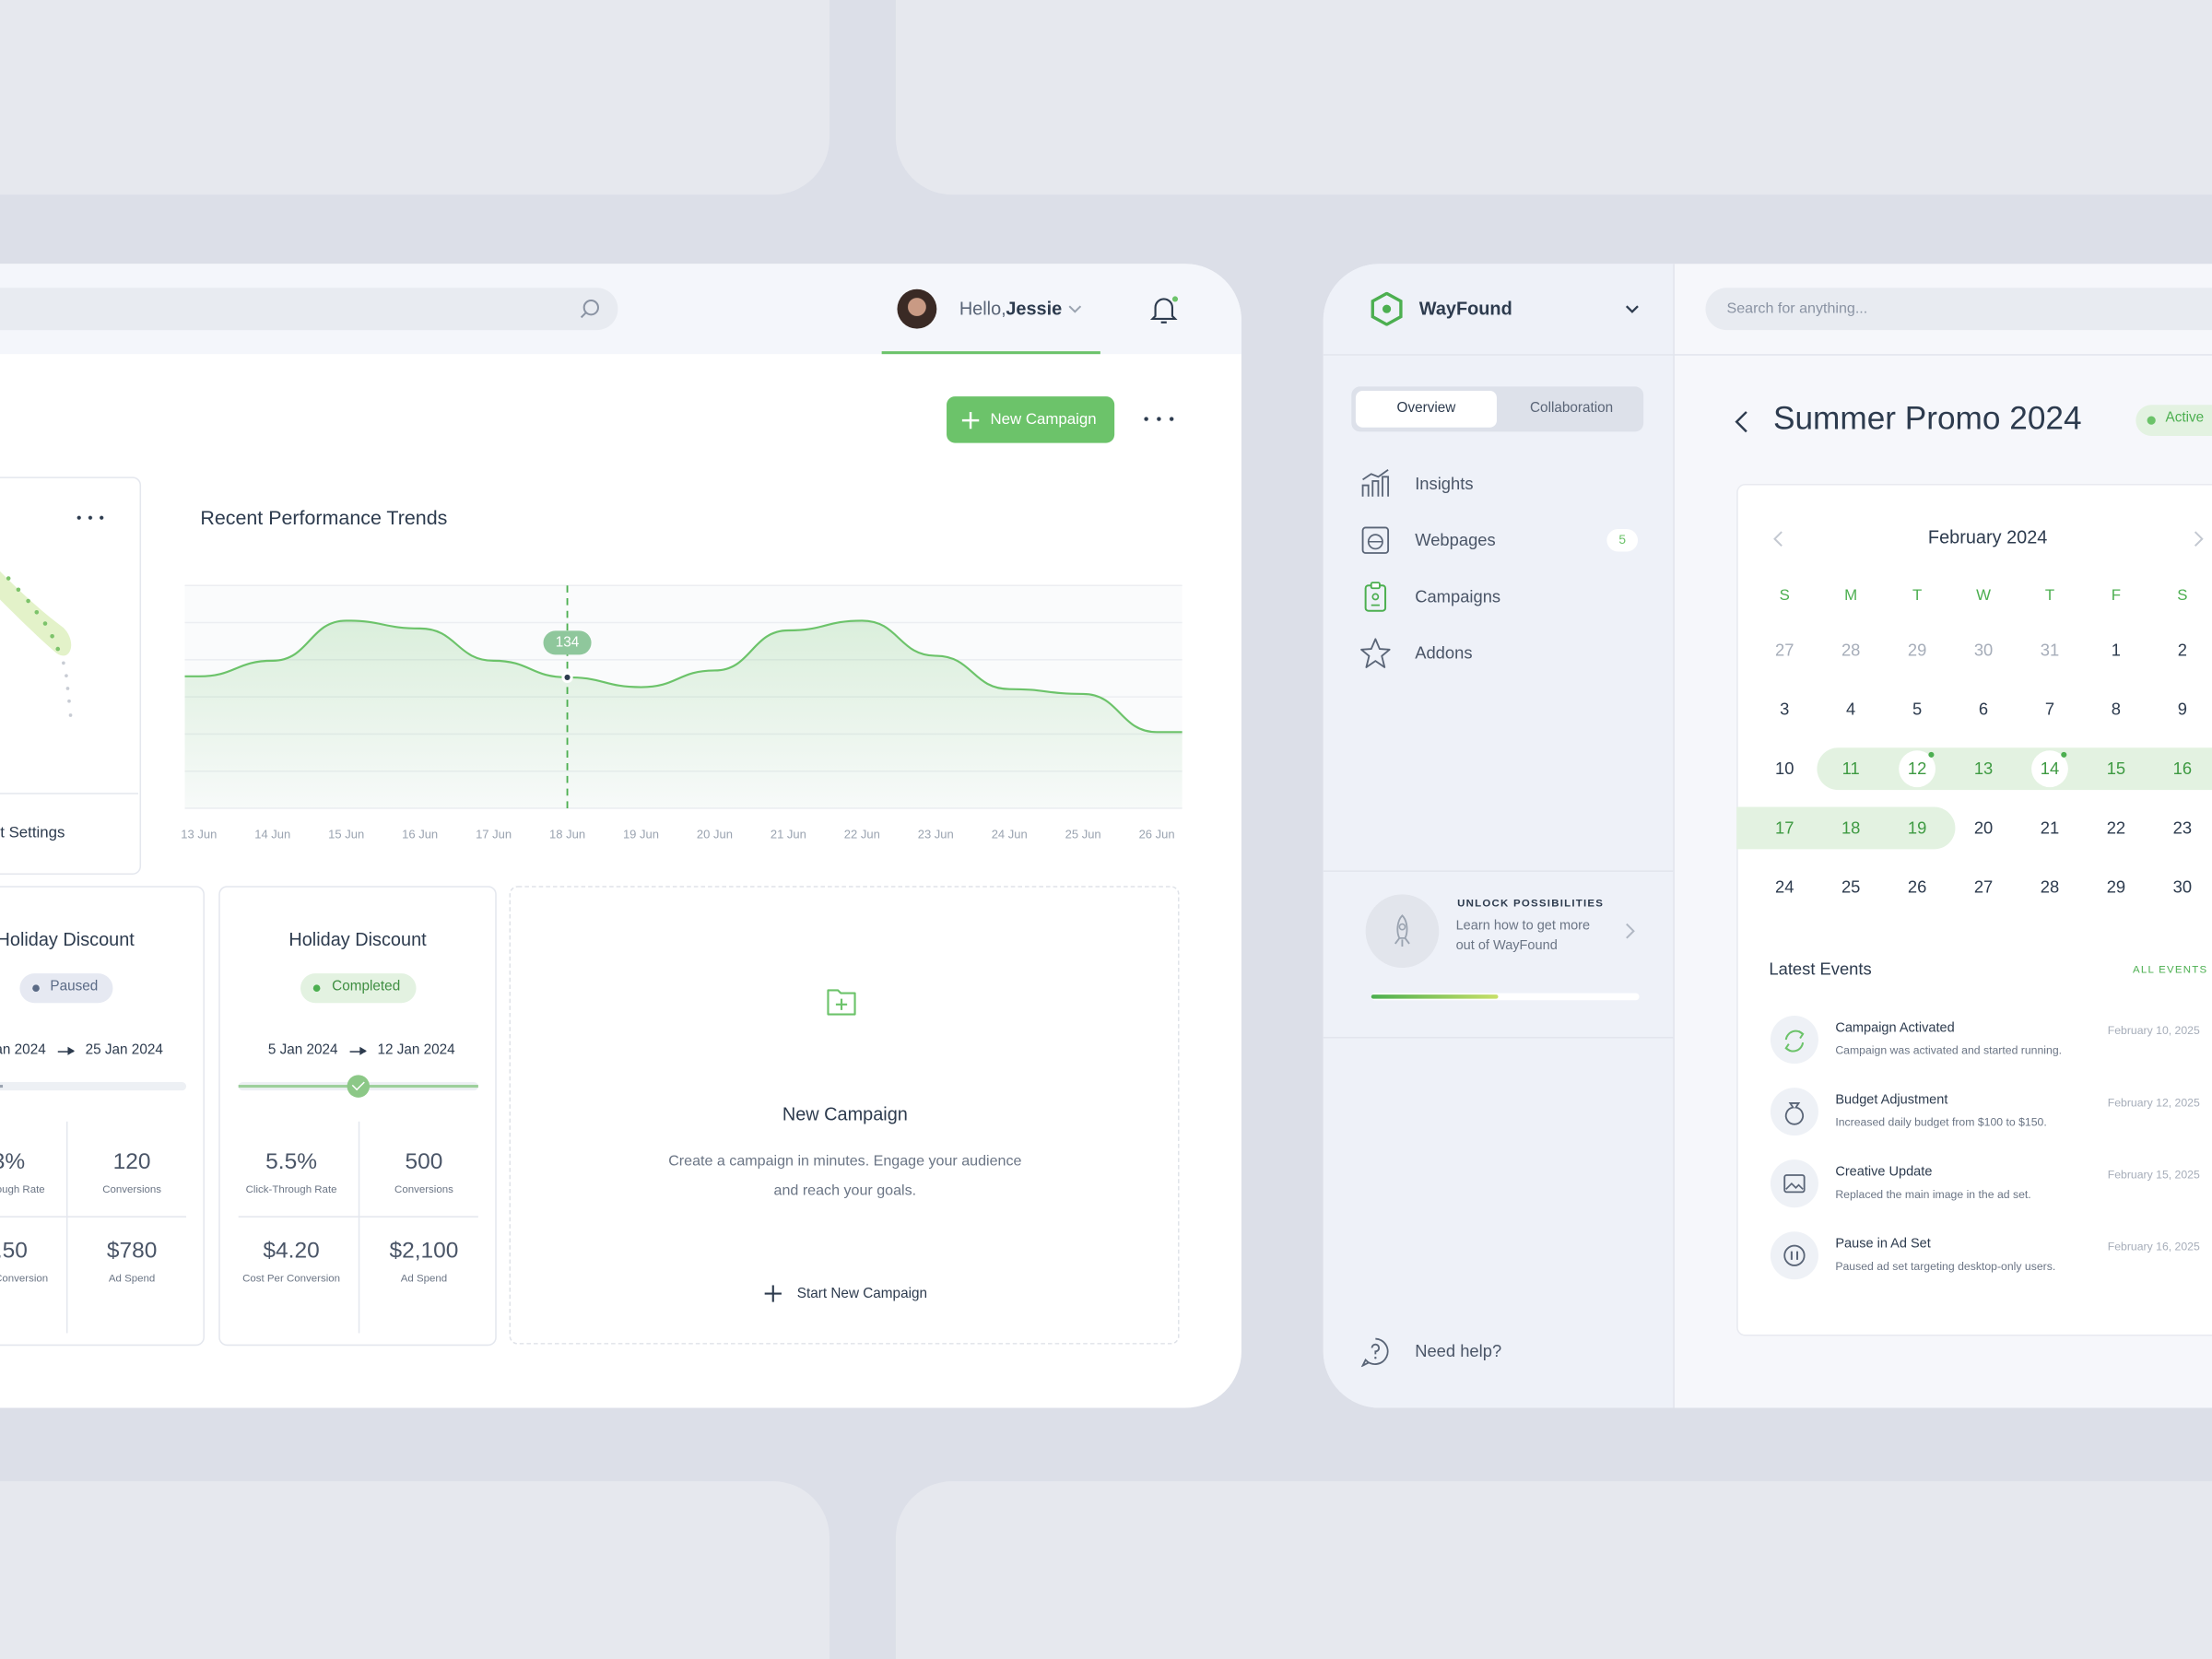 This screenshot has width=2212, height=1659. What do you see at coordinates (90, 517) in the screenshot?
I see `card-menu` at bounding box center [90, 517].